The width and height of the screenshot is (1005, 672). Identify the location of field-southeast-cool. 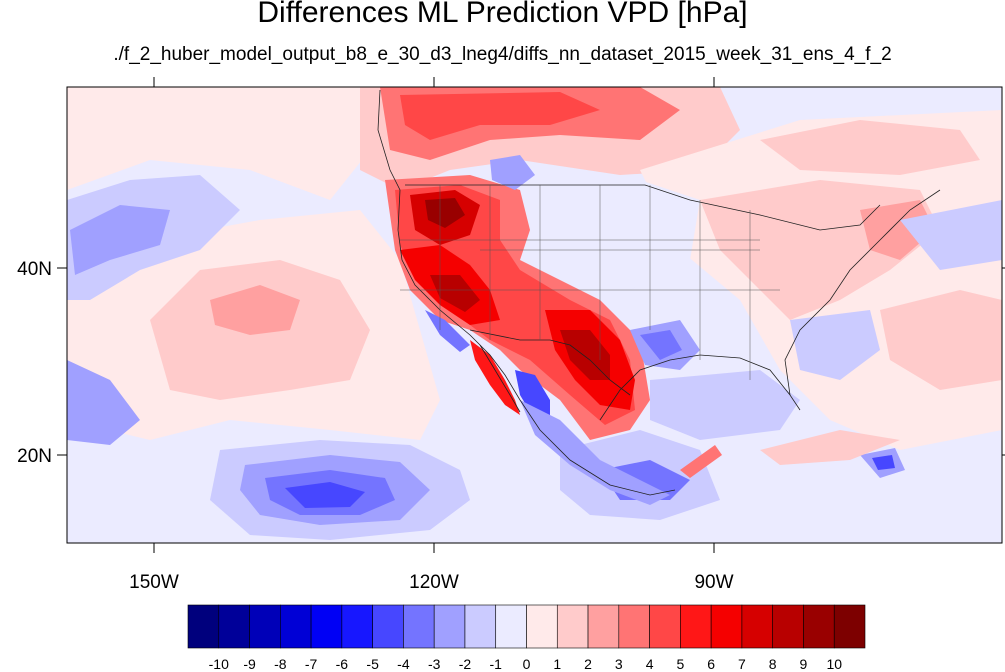
(835, 345).